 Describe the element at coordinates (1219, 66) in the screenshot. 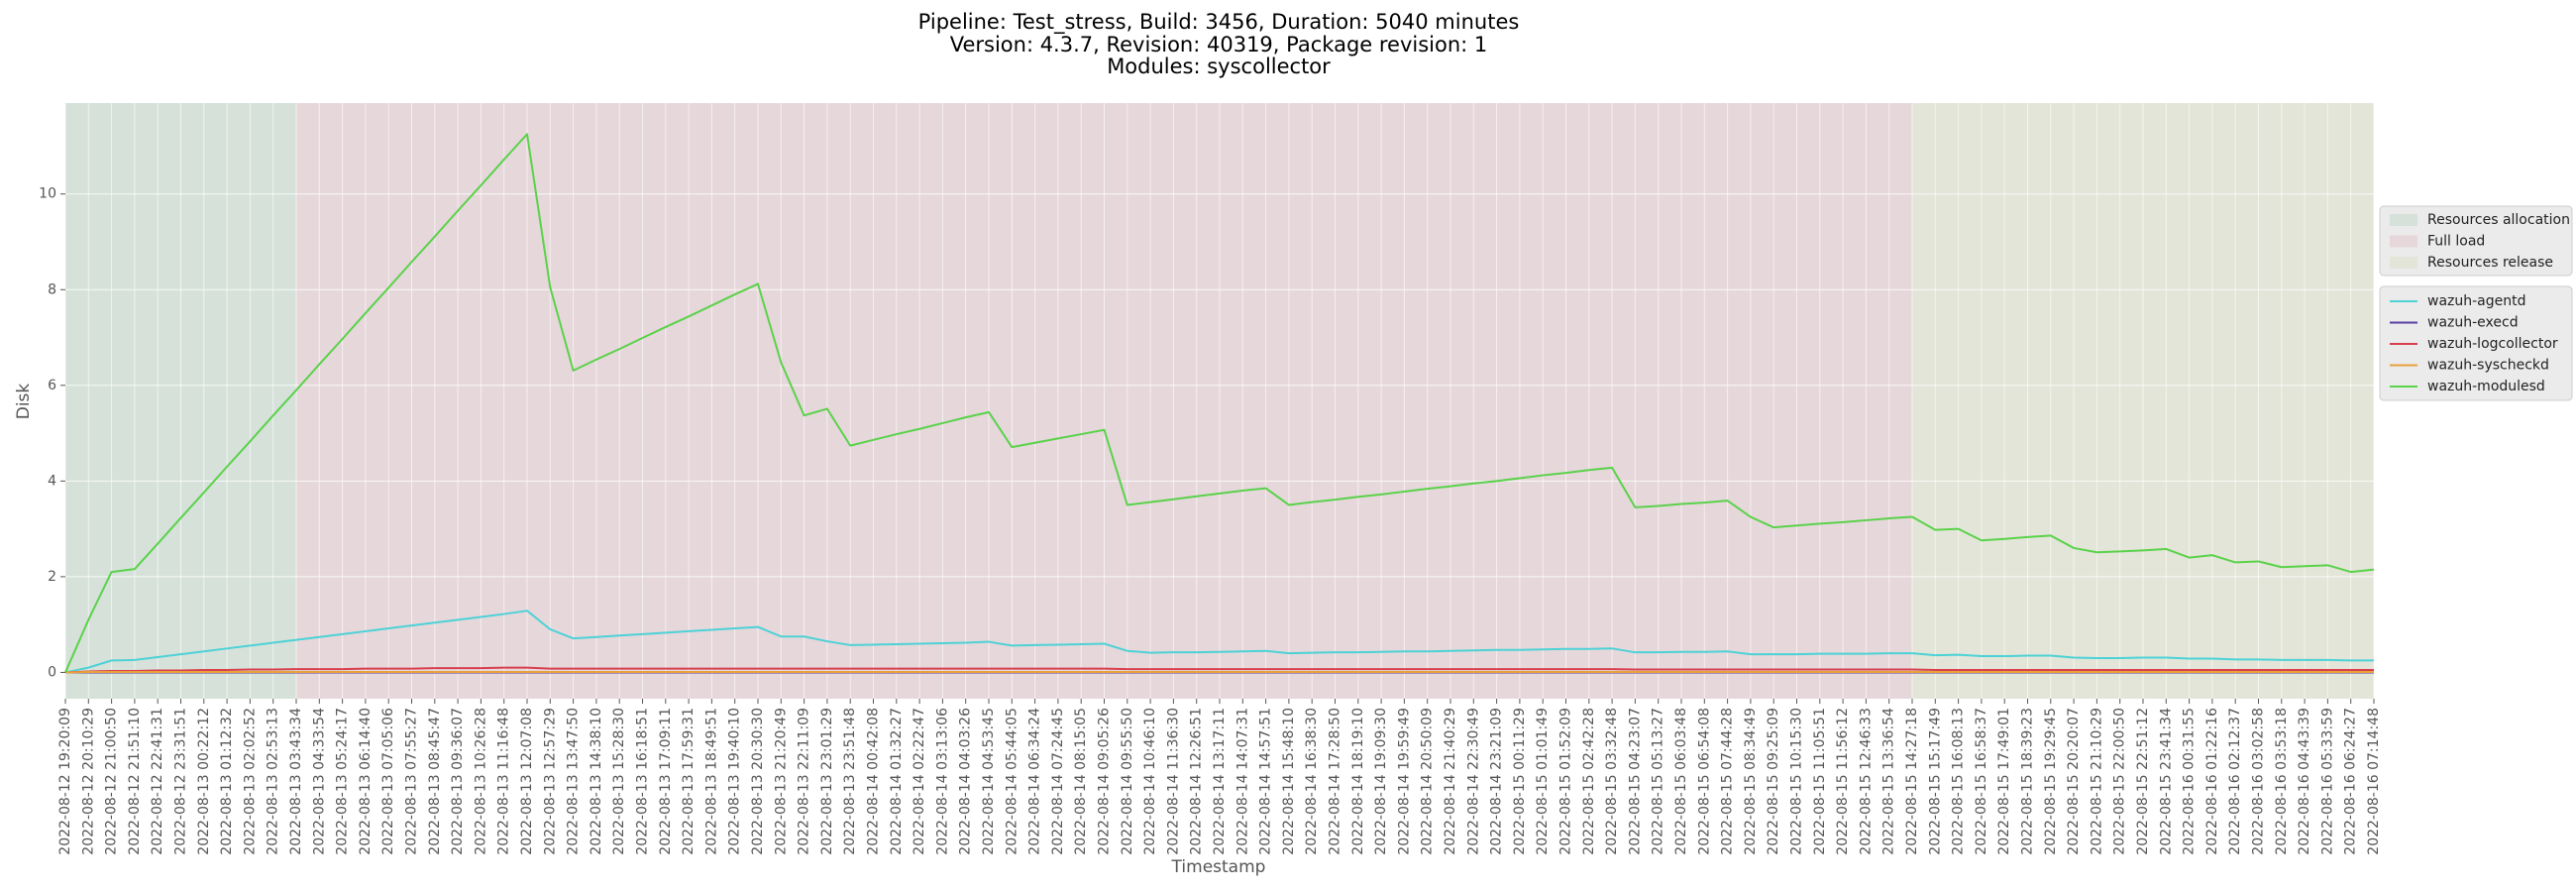

I see `chart-title: Modules: syscollector` at that location.